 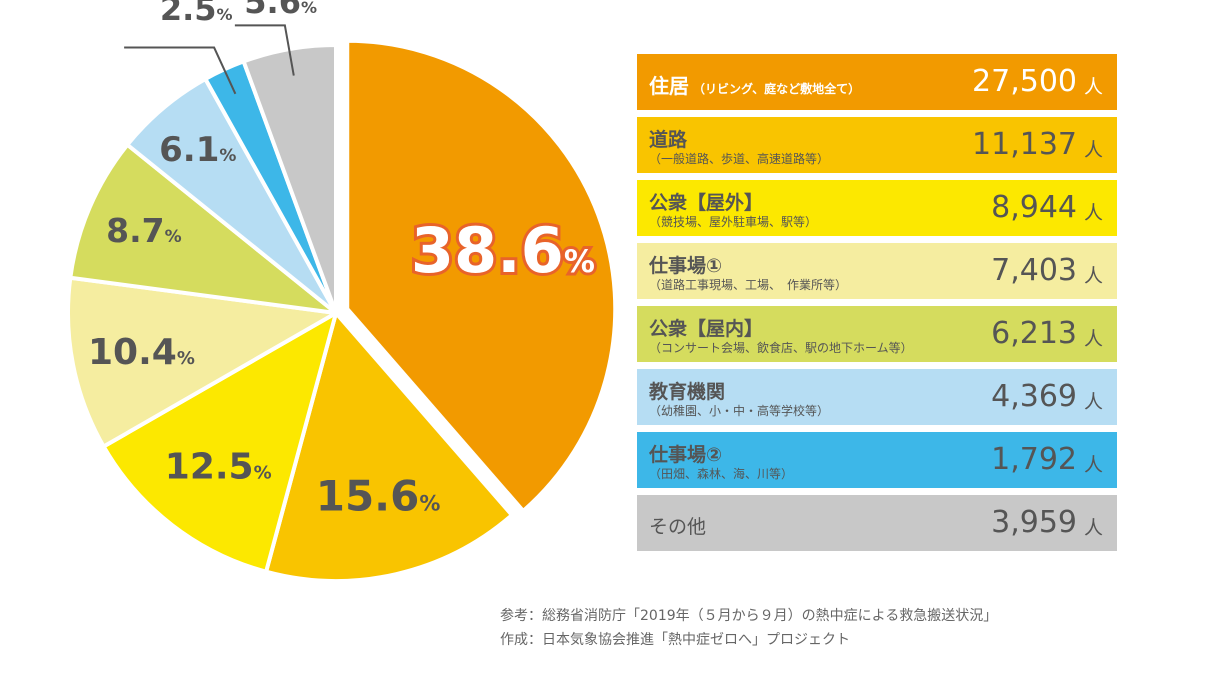 What do you see at coordinates (1034, 396) in the screenshot?
I see `legend-count: 4,369` at bounding box center [1034, 396].